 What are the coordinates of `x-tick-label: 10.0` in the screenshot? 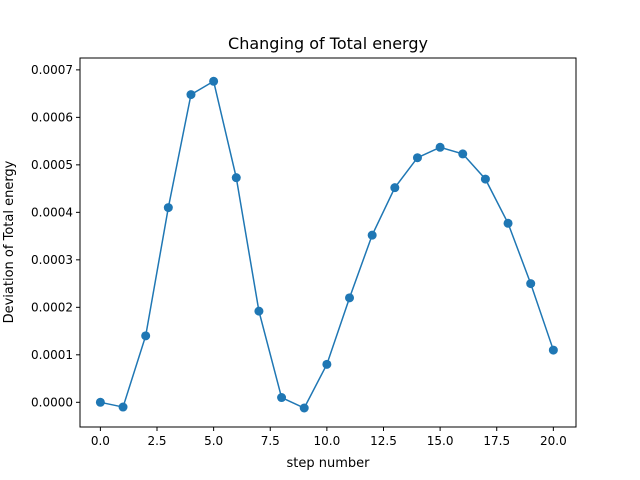 It's located at (327, 441).